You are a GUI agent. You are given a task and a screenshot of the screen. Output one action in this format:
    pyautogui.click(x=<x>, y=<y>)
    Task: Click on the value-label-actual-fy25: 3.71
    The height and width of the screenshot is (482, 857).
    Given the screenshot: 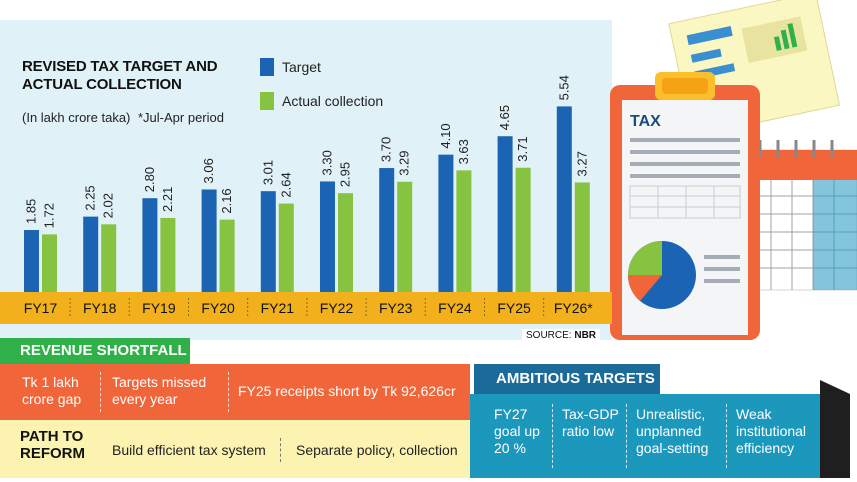 What is the action you would take?
    pyautogui.click(x=522, y=148)
    